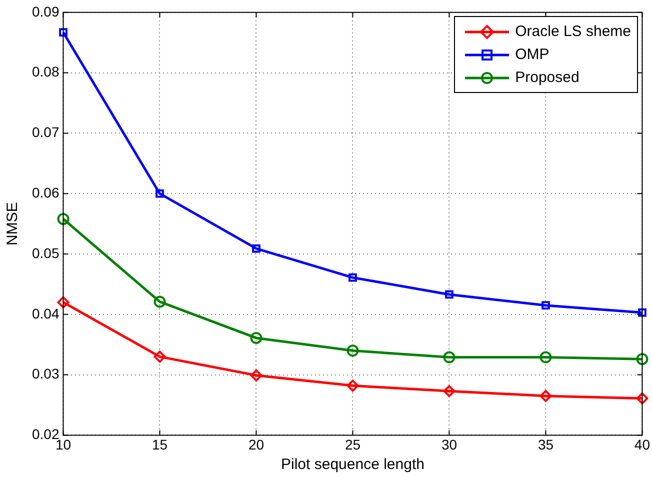 The height and width of the screenshot is (478, 652). I want to click on x-tick-label: 40, so click(642, 444).